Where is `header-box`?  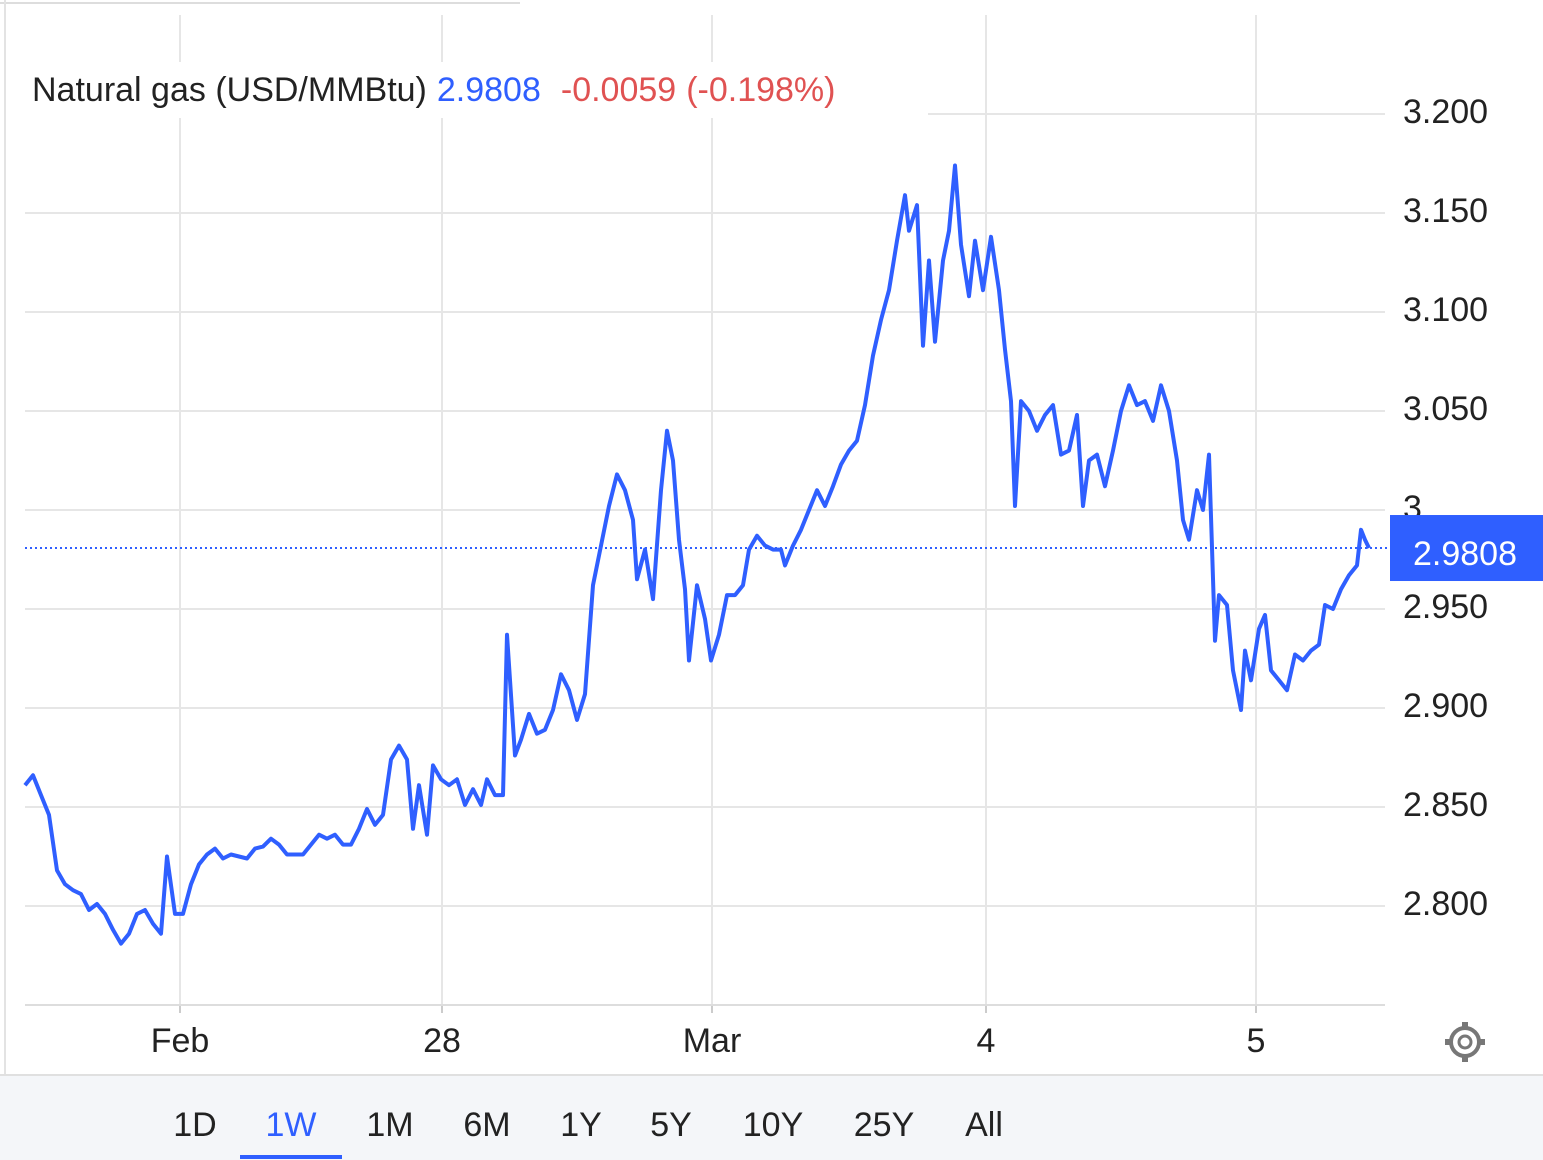 header-box is located at coordinates (476, 90).